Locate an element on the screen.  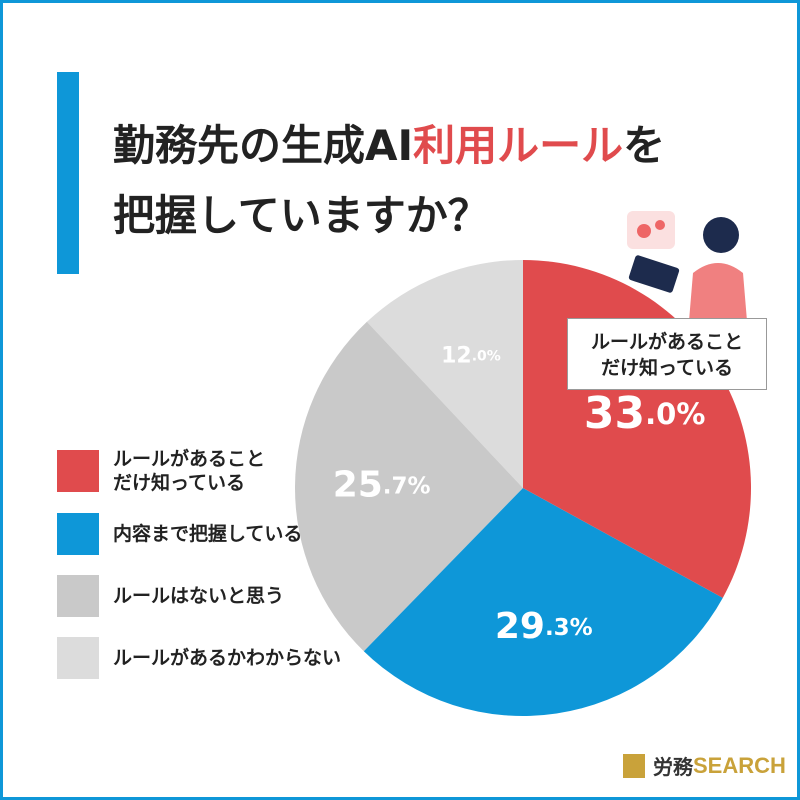
logo: 労務 SEARCH is located at coordinates (704, 765).